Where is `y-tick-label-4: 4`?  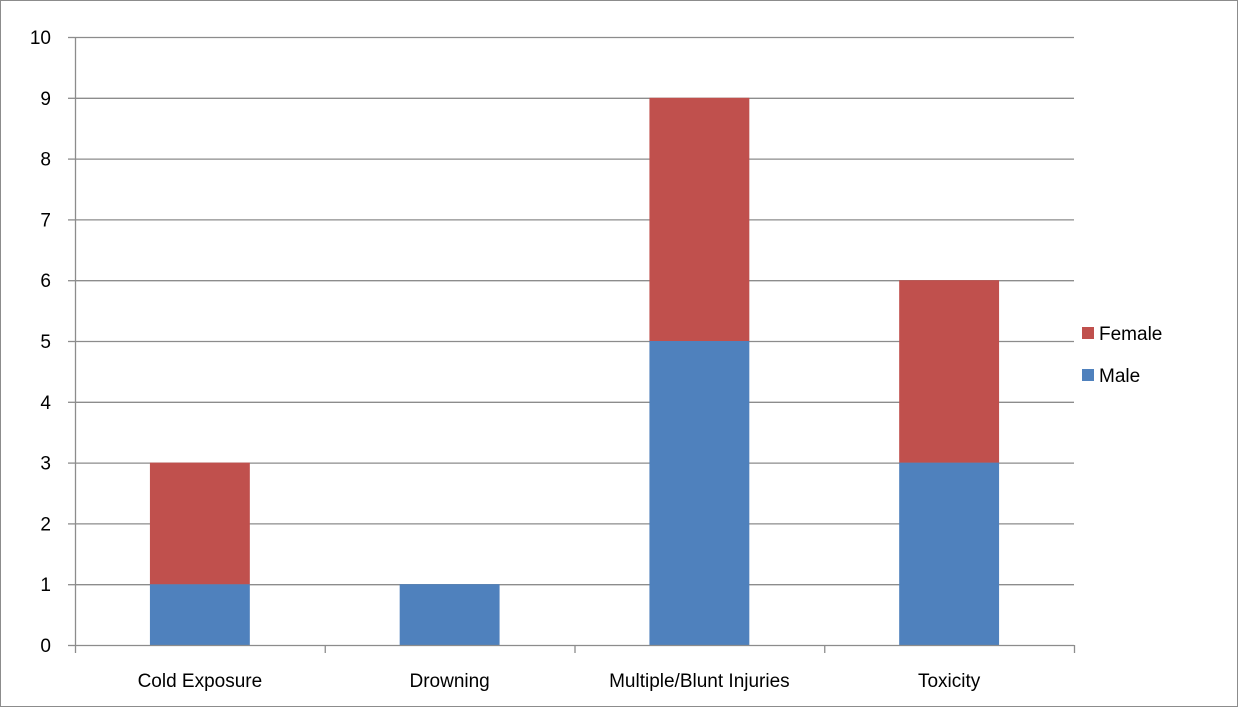
y-tick-label-4: 4 is located at coordinates (45, 403).